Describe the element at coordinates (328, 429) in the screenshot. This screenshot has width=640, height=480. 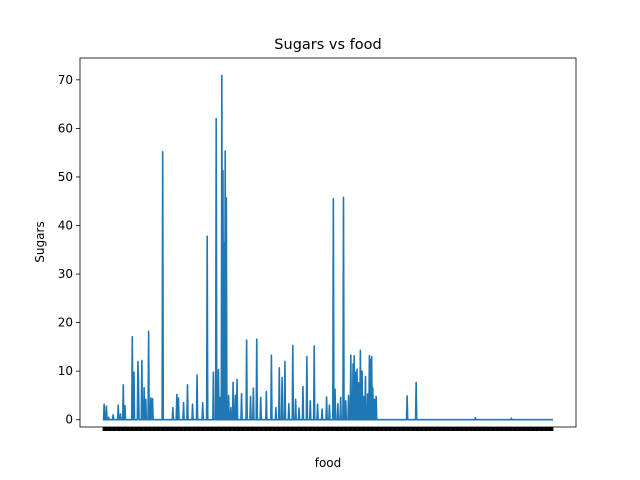
I see `x-axis-ticks` at that location.